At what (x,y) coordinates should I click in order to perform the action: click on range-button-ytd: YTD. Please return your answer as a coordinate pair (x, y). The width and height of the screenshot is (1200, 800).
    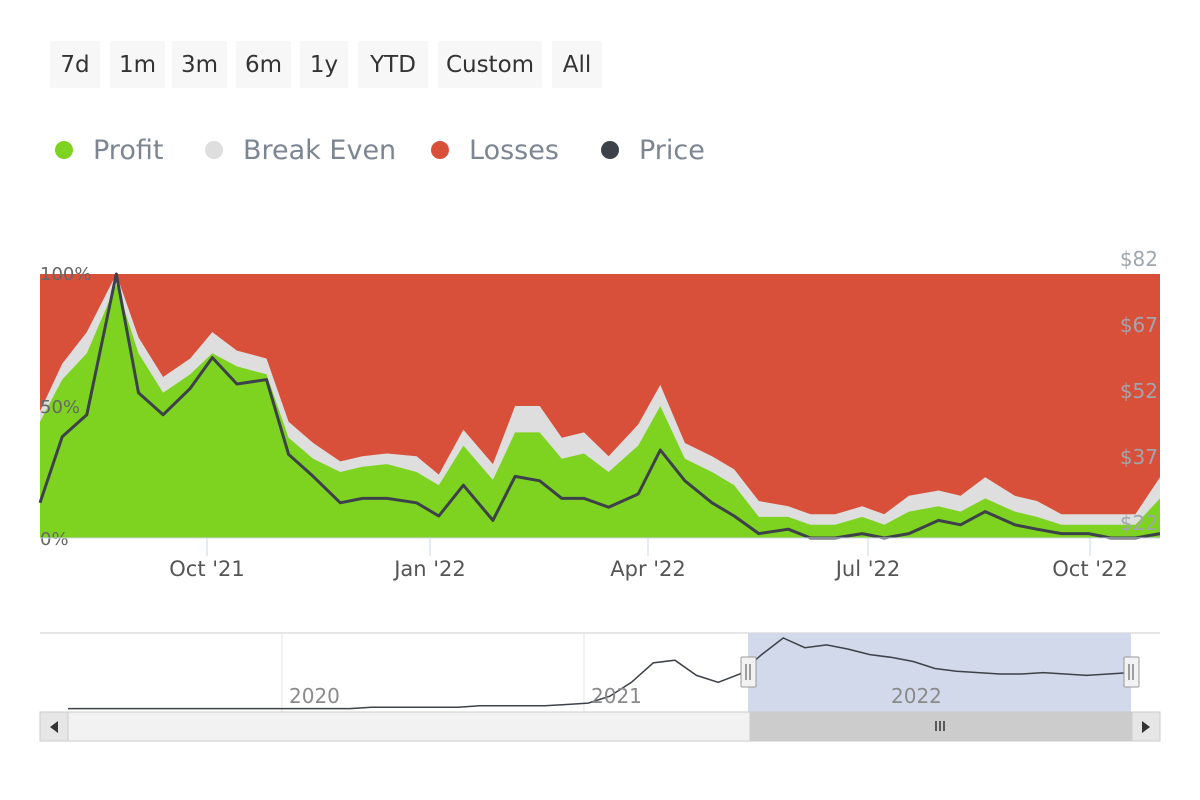
    Looking at the image, I should click on (393, 64).